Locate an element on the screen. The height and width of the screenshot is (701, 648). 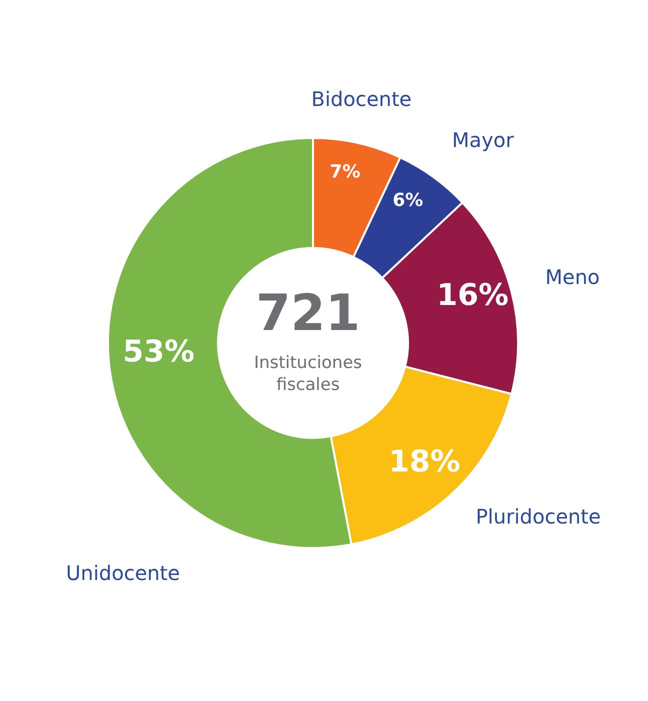
slice-label: Pluridocente is located at coordinates (538, 516).